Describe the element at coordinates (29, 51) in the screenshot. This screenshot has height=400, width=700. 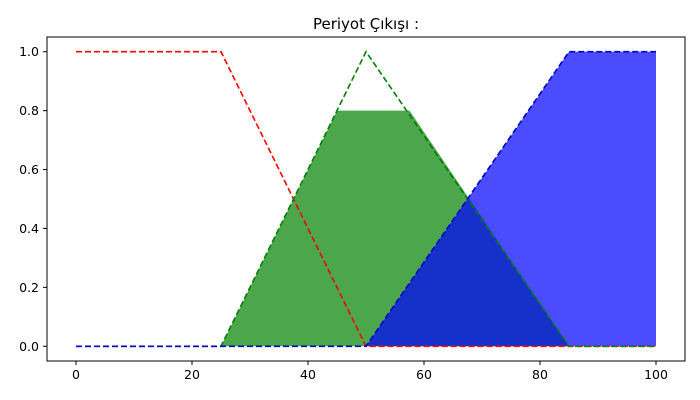
I see `y-tick-label: 1.0` at that location.